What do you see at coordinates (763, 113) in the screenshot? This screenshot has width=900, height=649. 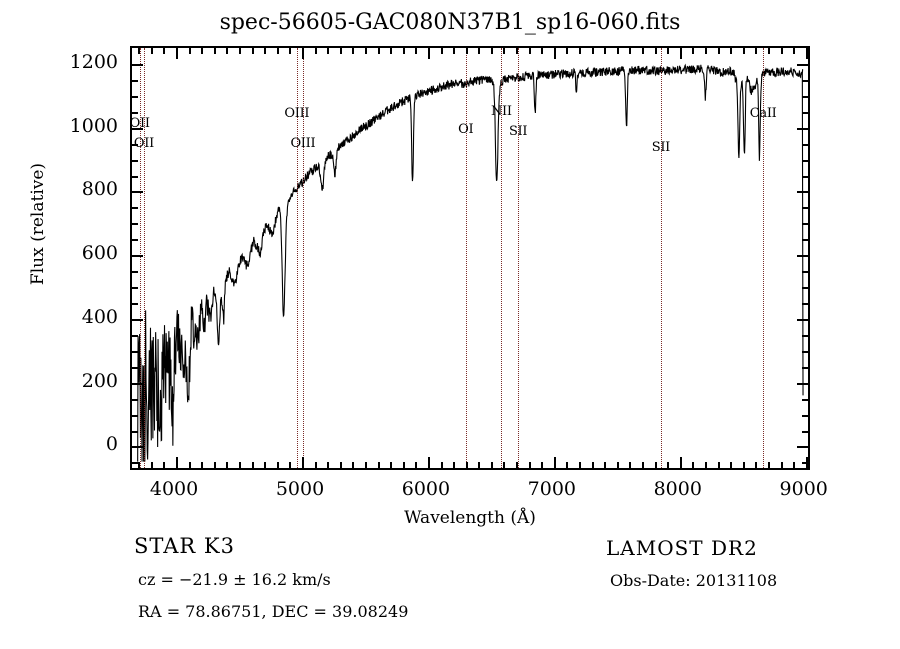 I see `spectral-line-label: CaII` at bounding box center [763, 113].